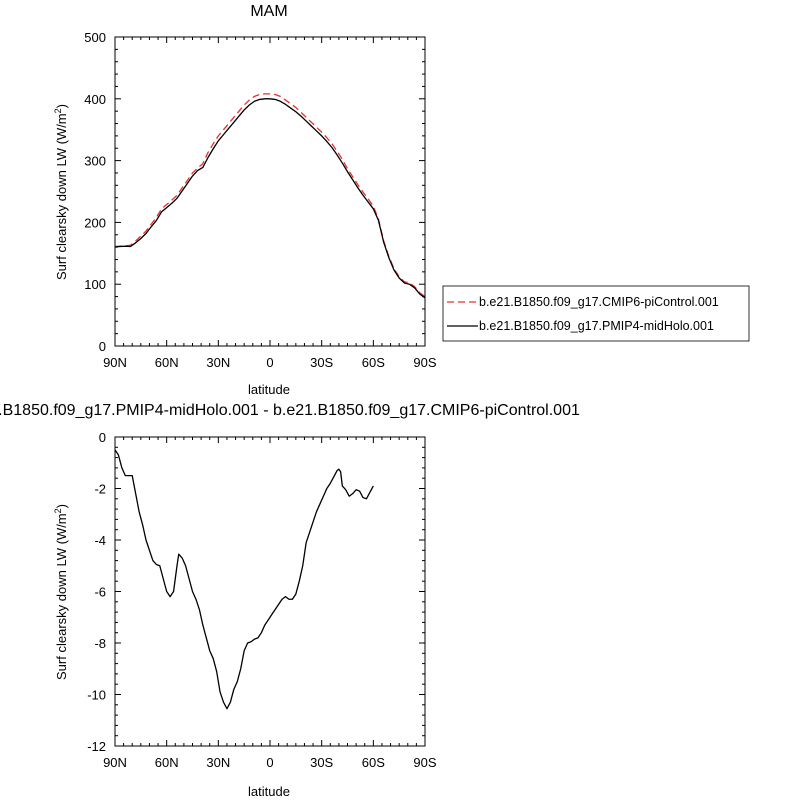  I want to click on chart-bottom-y-tick-label: -4, so click(100, 540).